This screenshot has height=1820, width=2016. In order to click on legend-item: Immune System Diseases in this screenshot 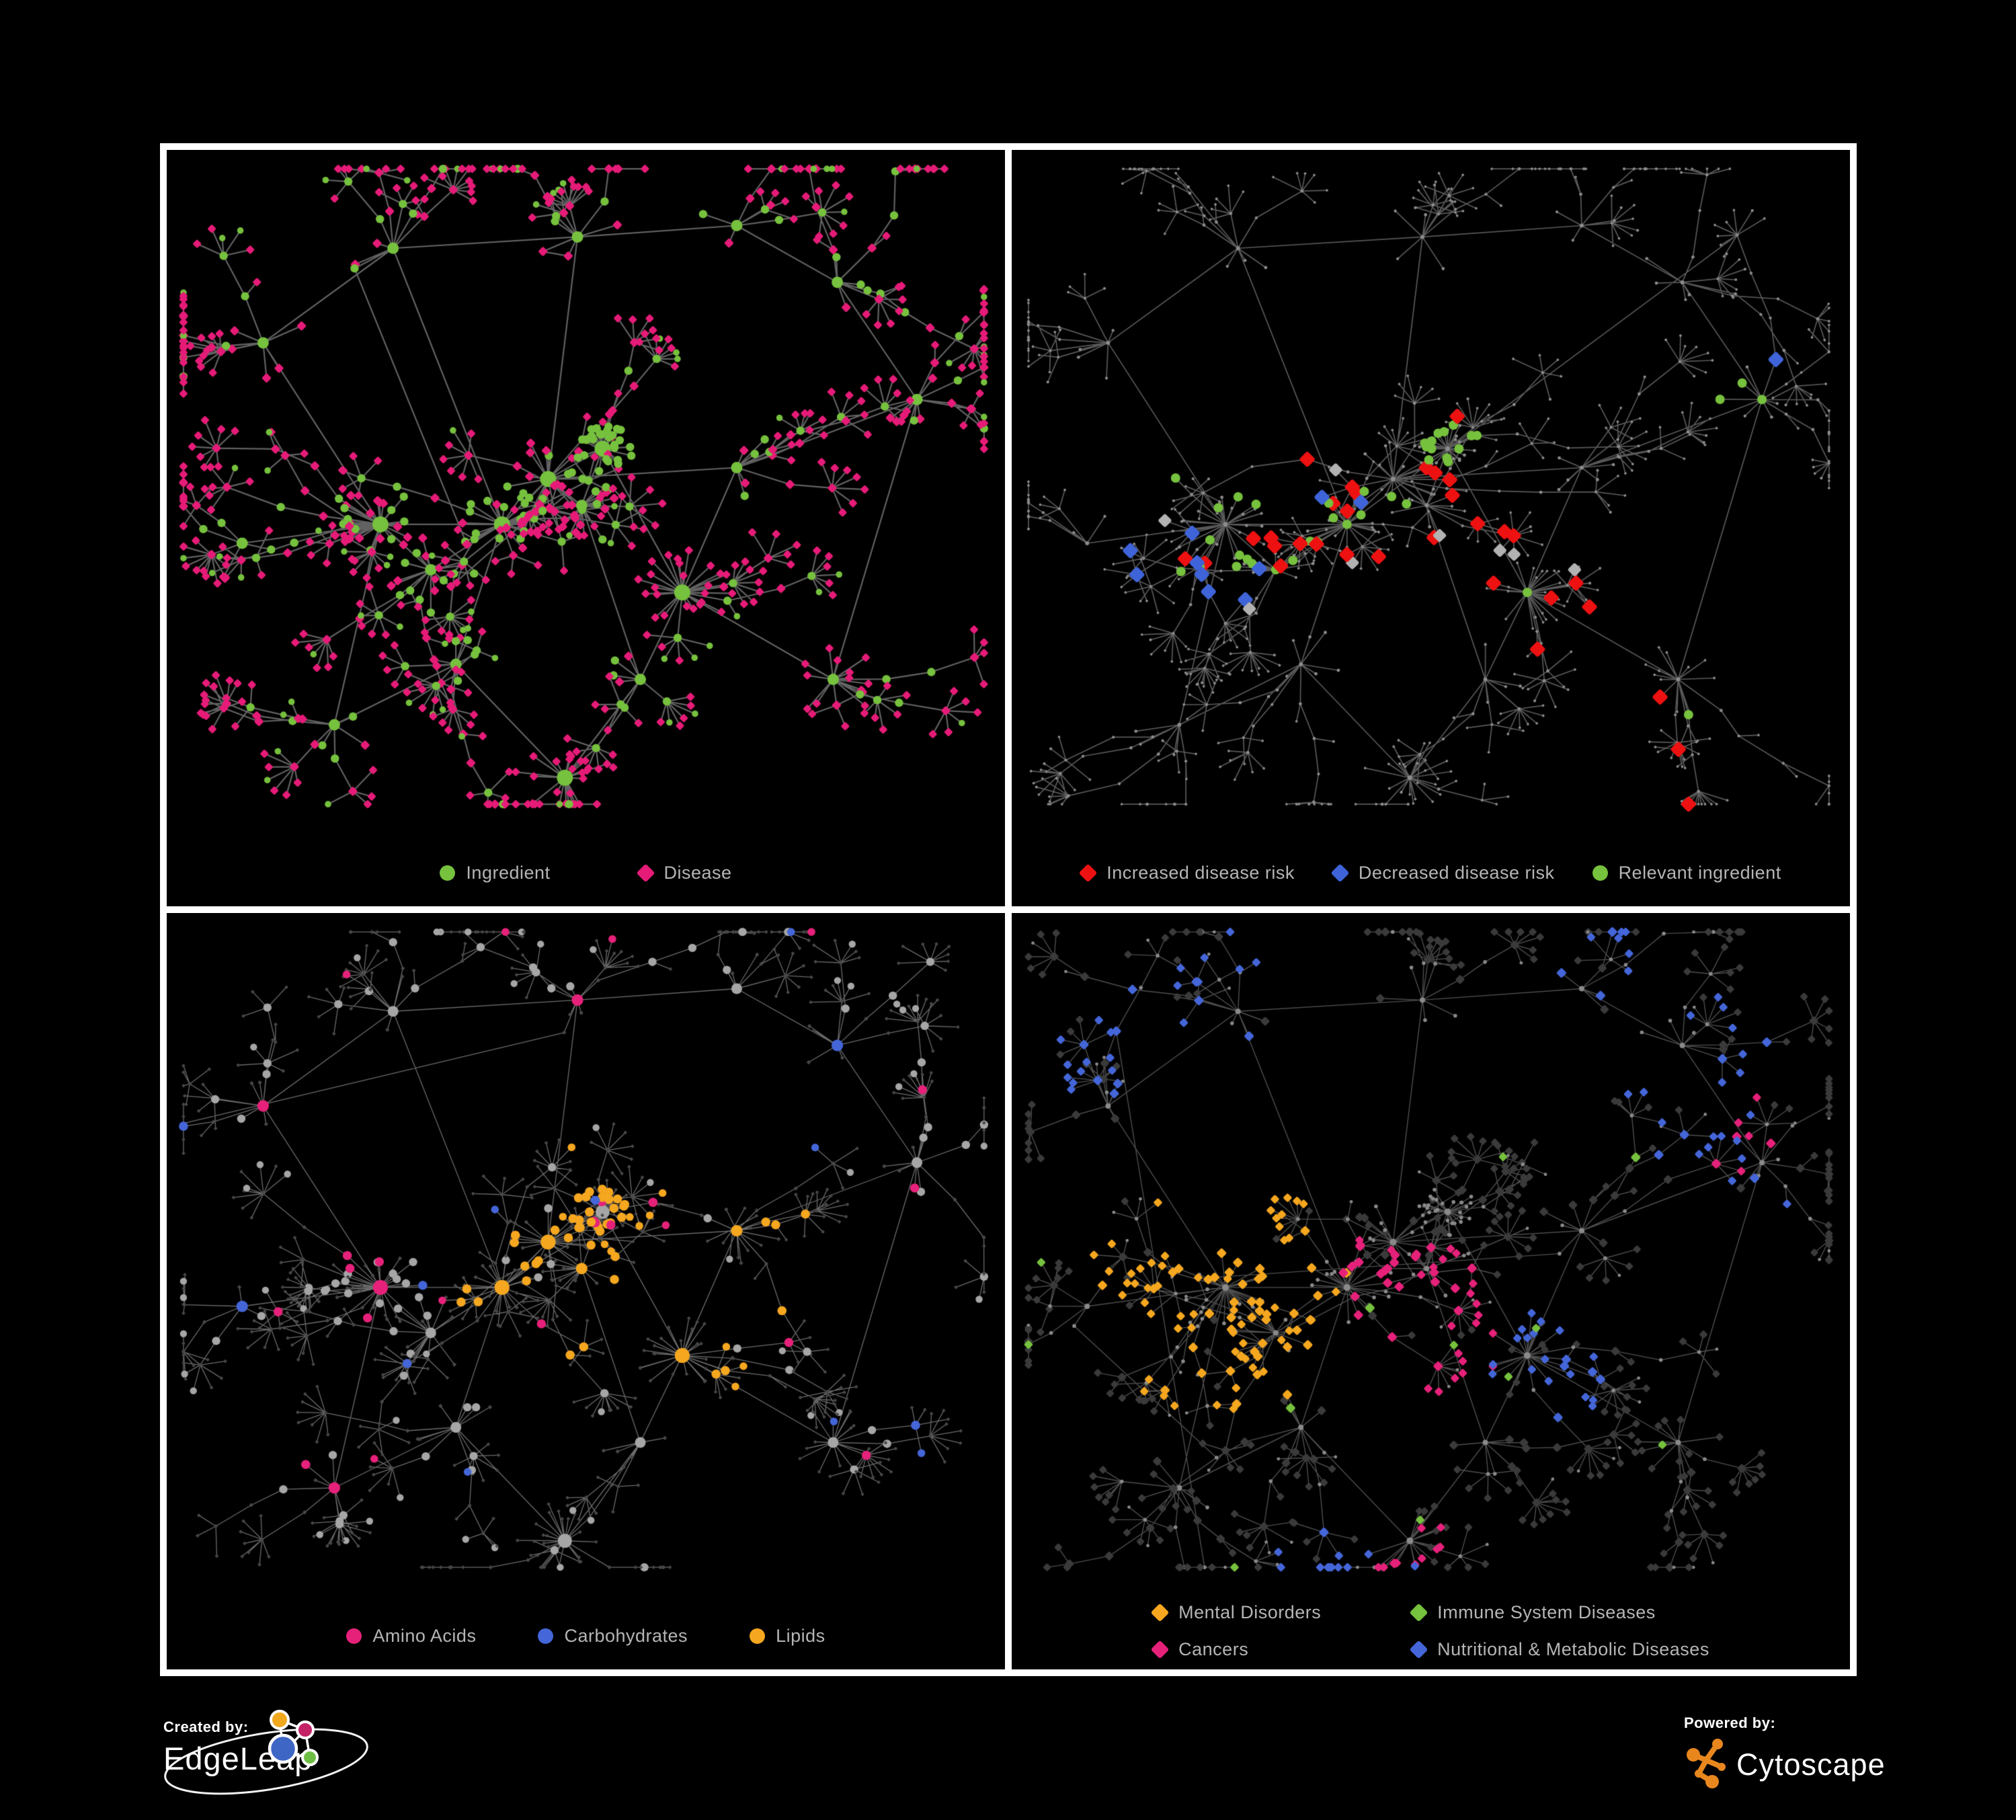, I will do `click(1559, 1612)`.